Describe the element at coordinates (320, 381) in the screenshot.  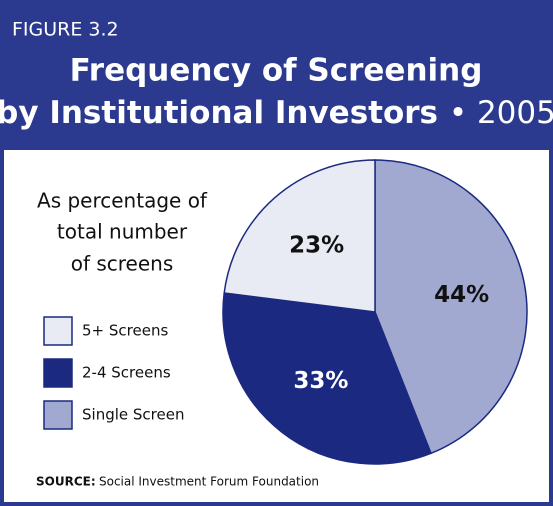
I see `data-label: 33%` at that location.